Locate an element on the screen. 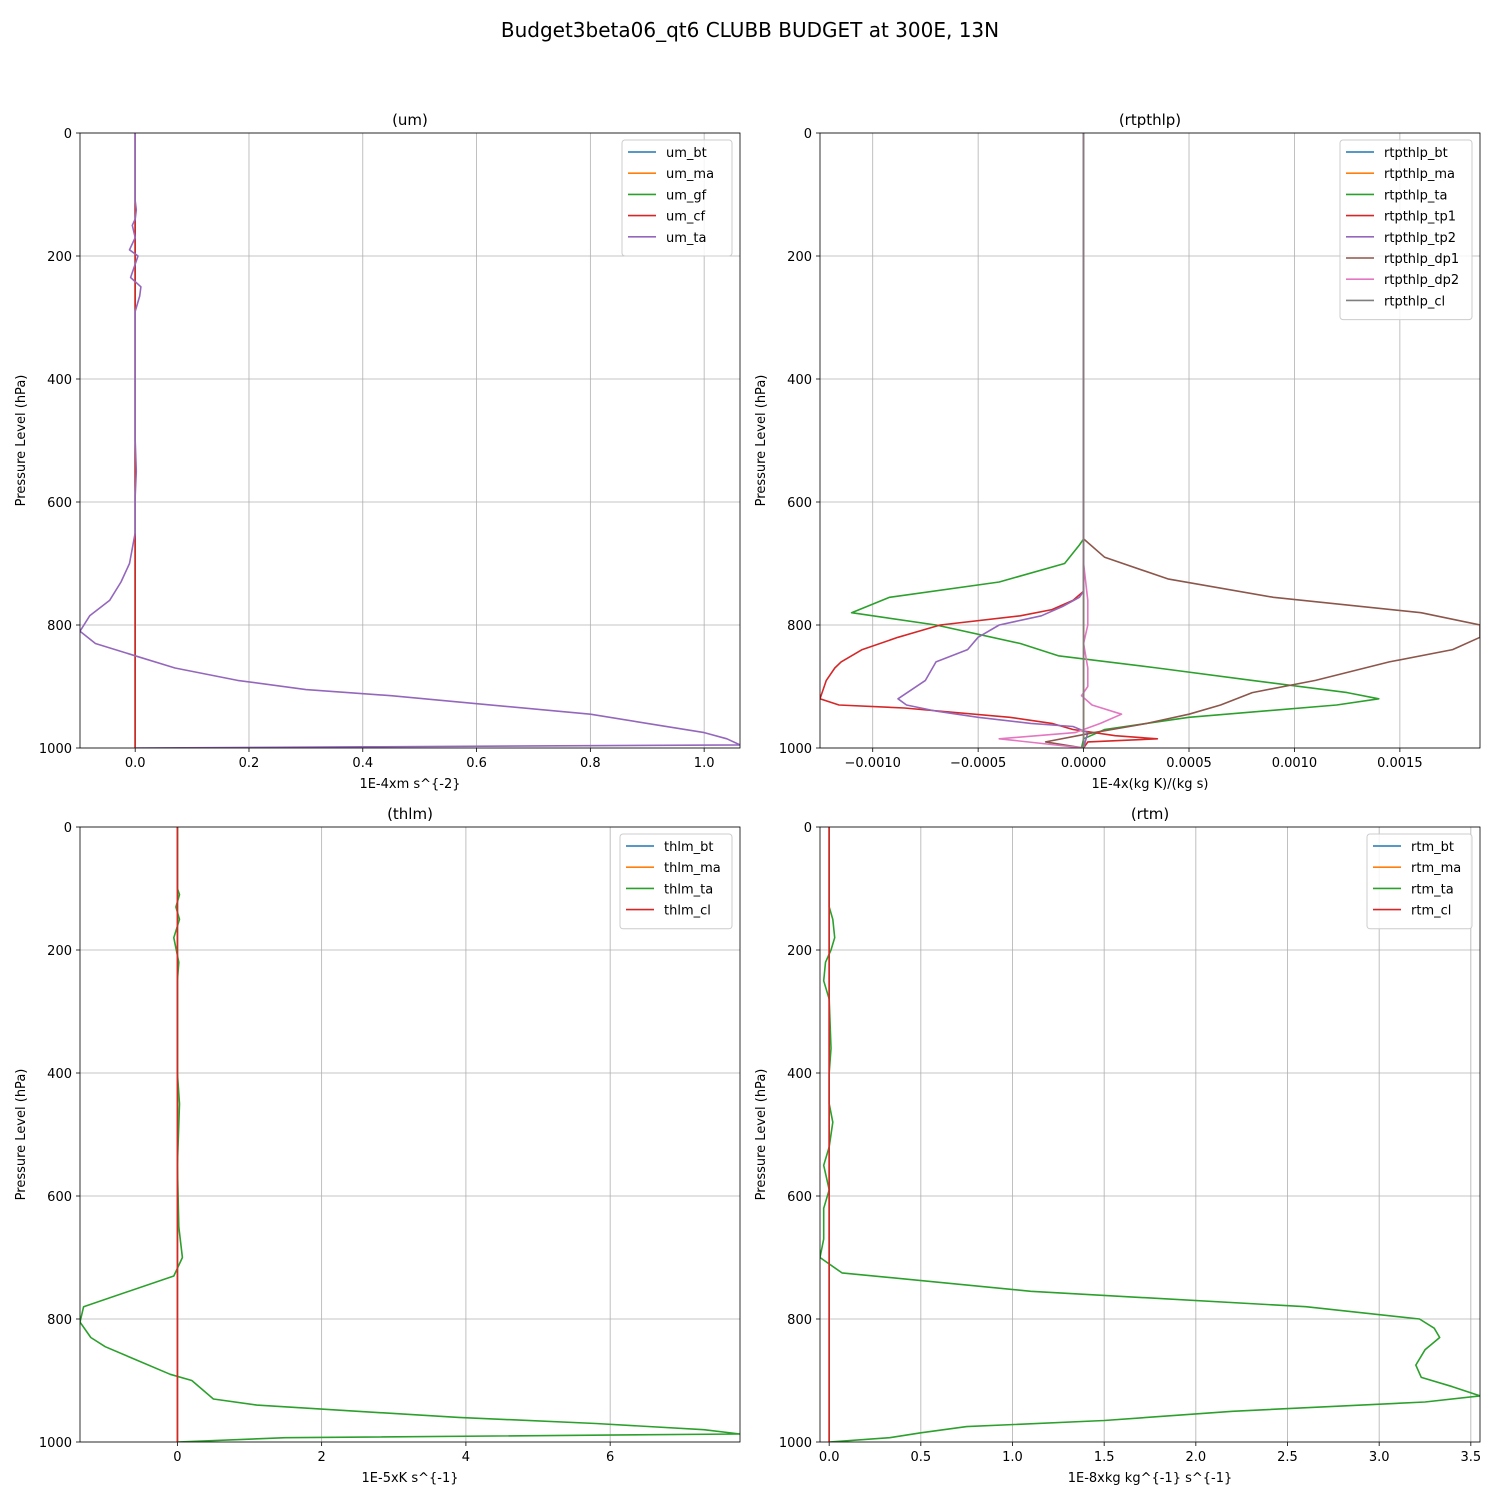  legend-label: um_cf is located at coordinates (686, 217).